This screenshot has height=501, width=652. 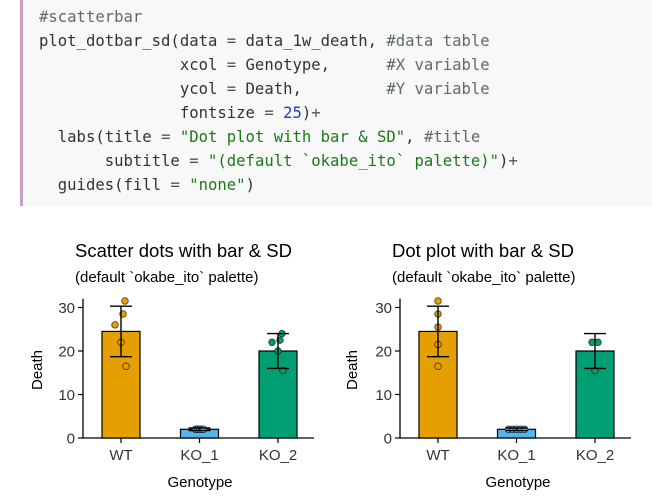 I want to click on code-token: Genotype,, so click(x=311, y=65).